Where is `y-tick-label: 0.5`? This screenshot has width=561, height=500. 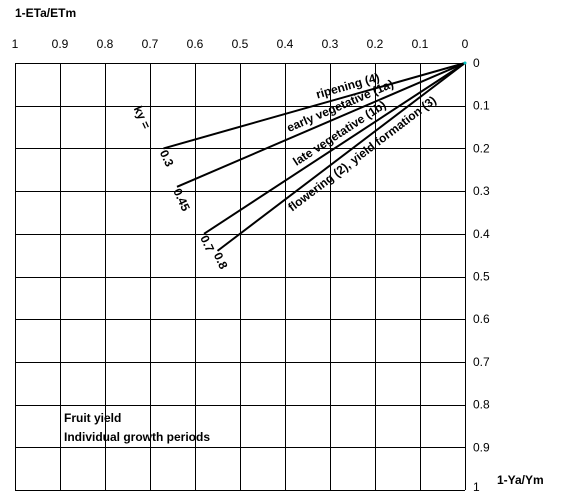 y-tick-label: 0.5 is located at coordinates (481, 277).